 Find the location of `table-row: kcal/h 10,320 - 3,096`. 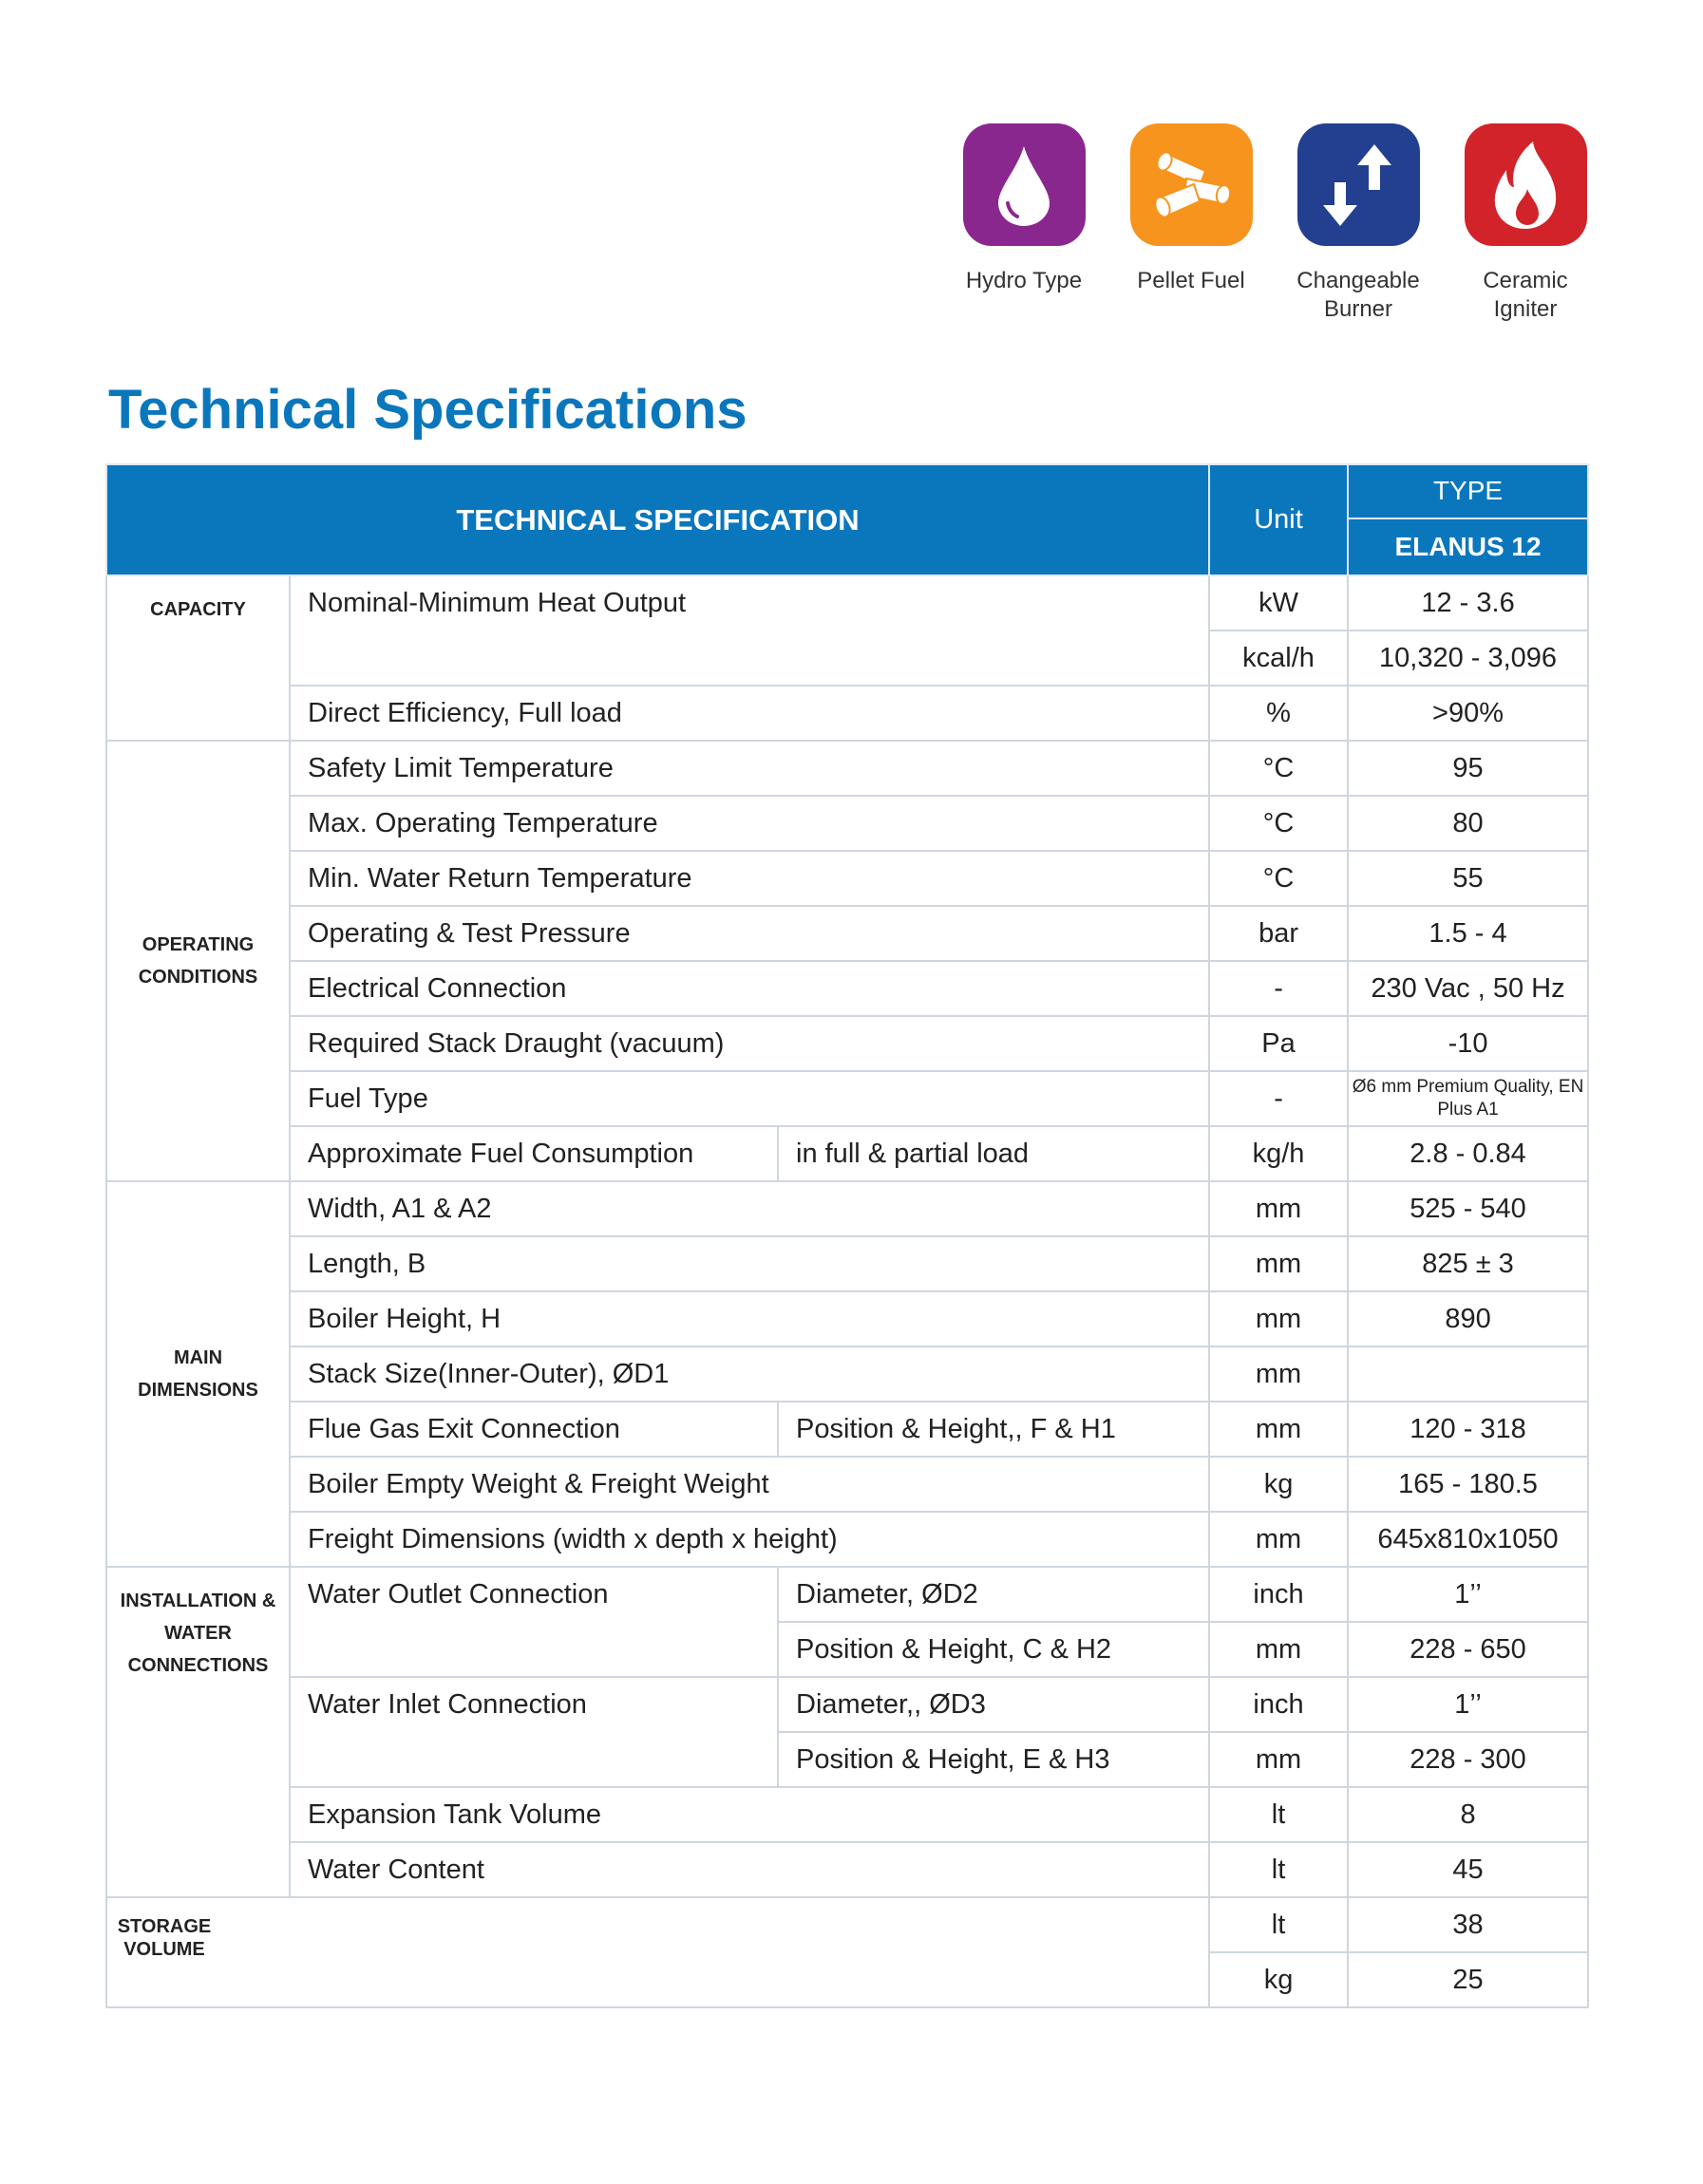

table-row: kcal/h 10,320 - 3,096 is located at coordinates (848, 658).